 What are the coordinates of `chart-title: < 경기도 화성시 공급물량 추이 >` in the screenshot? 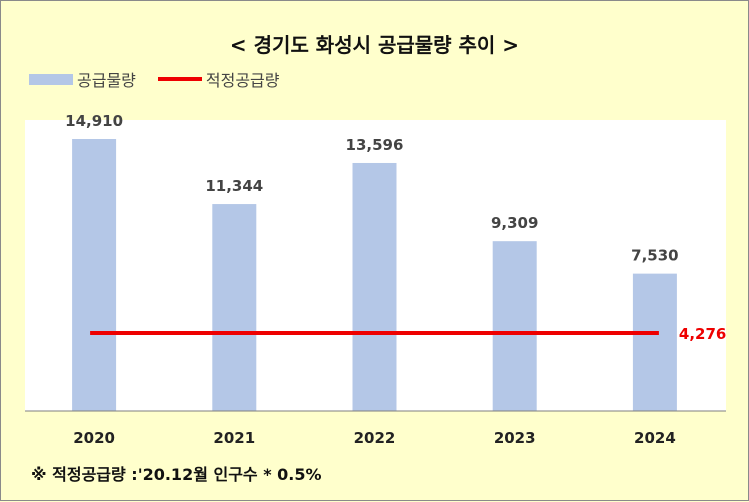 It's located at (374, 45).